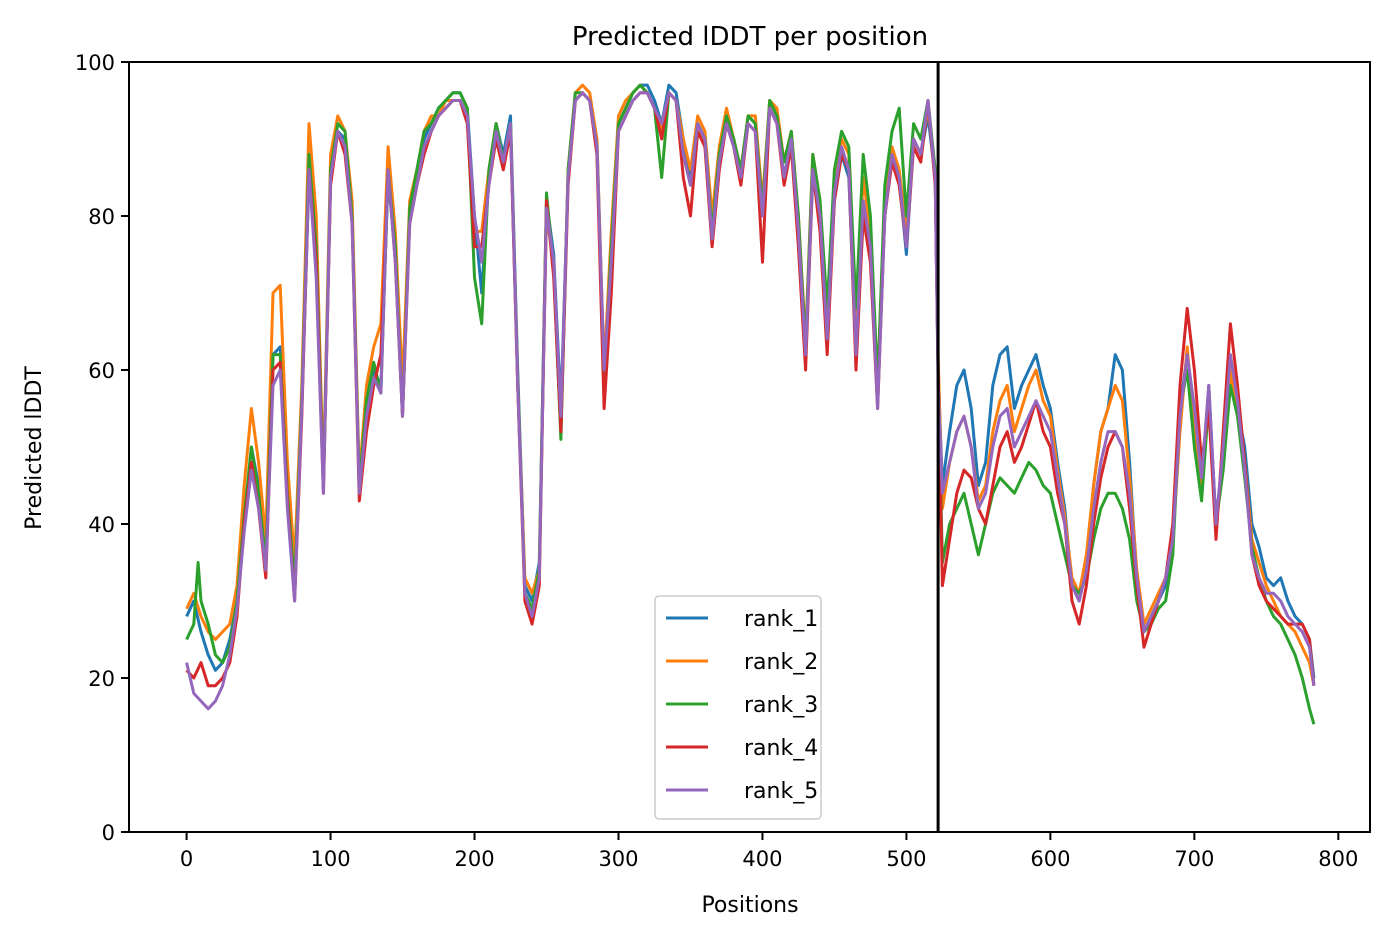 This screenshot has width=1391, height=939. I want to click on y-tick-label: 0, so click(108, 833).